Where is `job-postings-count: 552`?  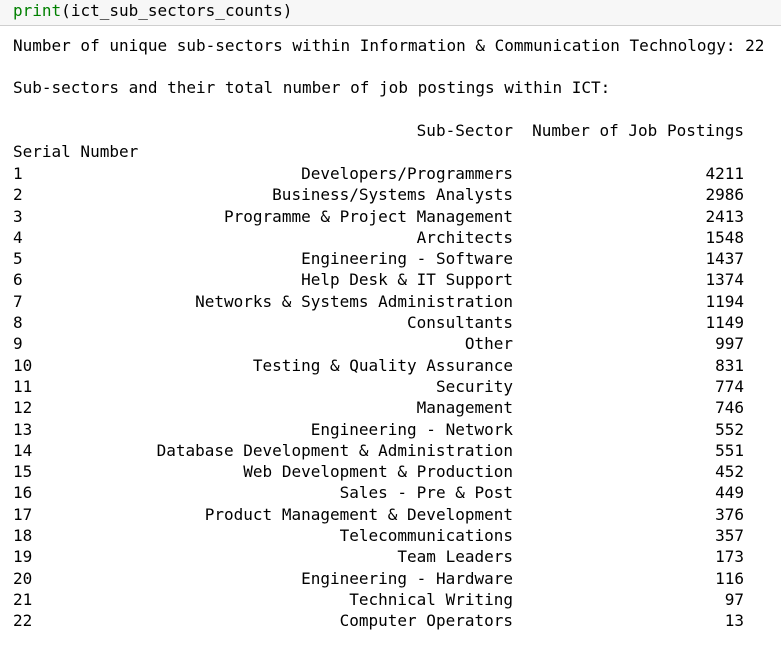
job-postings-count: 552 is located at coordinates (729, 429).